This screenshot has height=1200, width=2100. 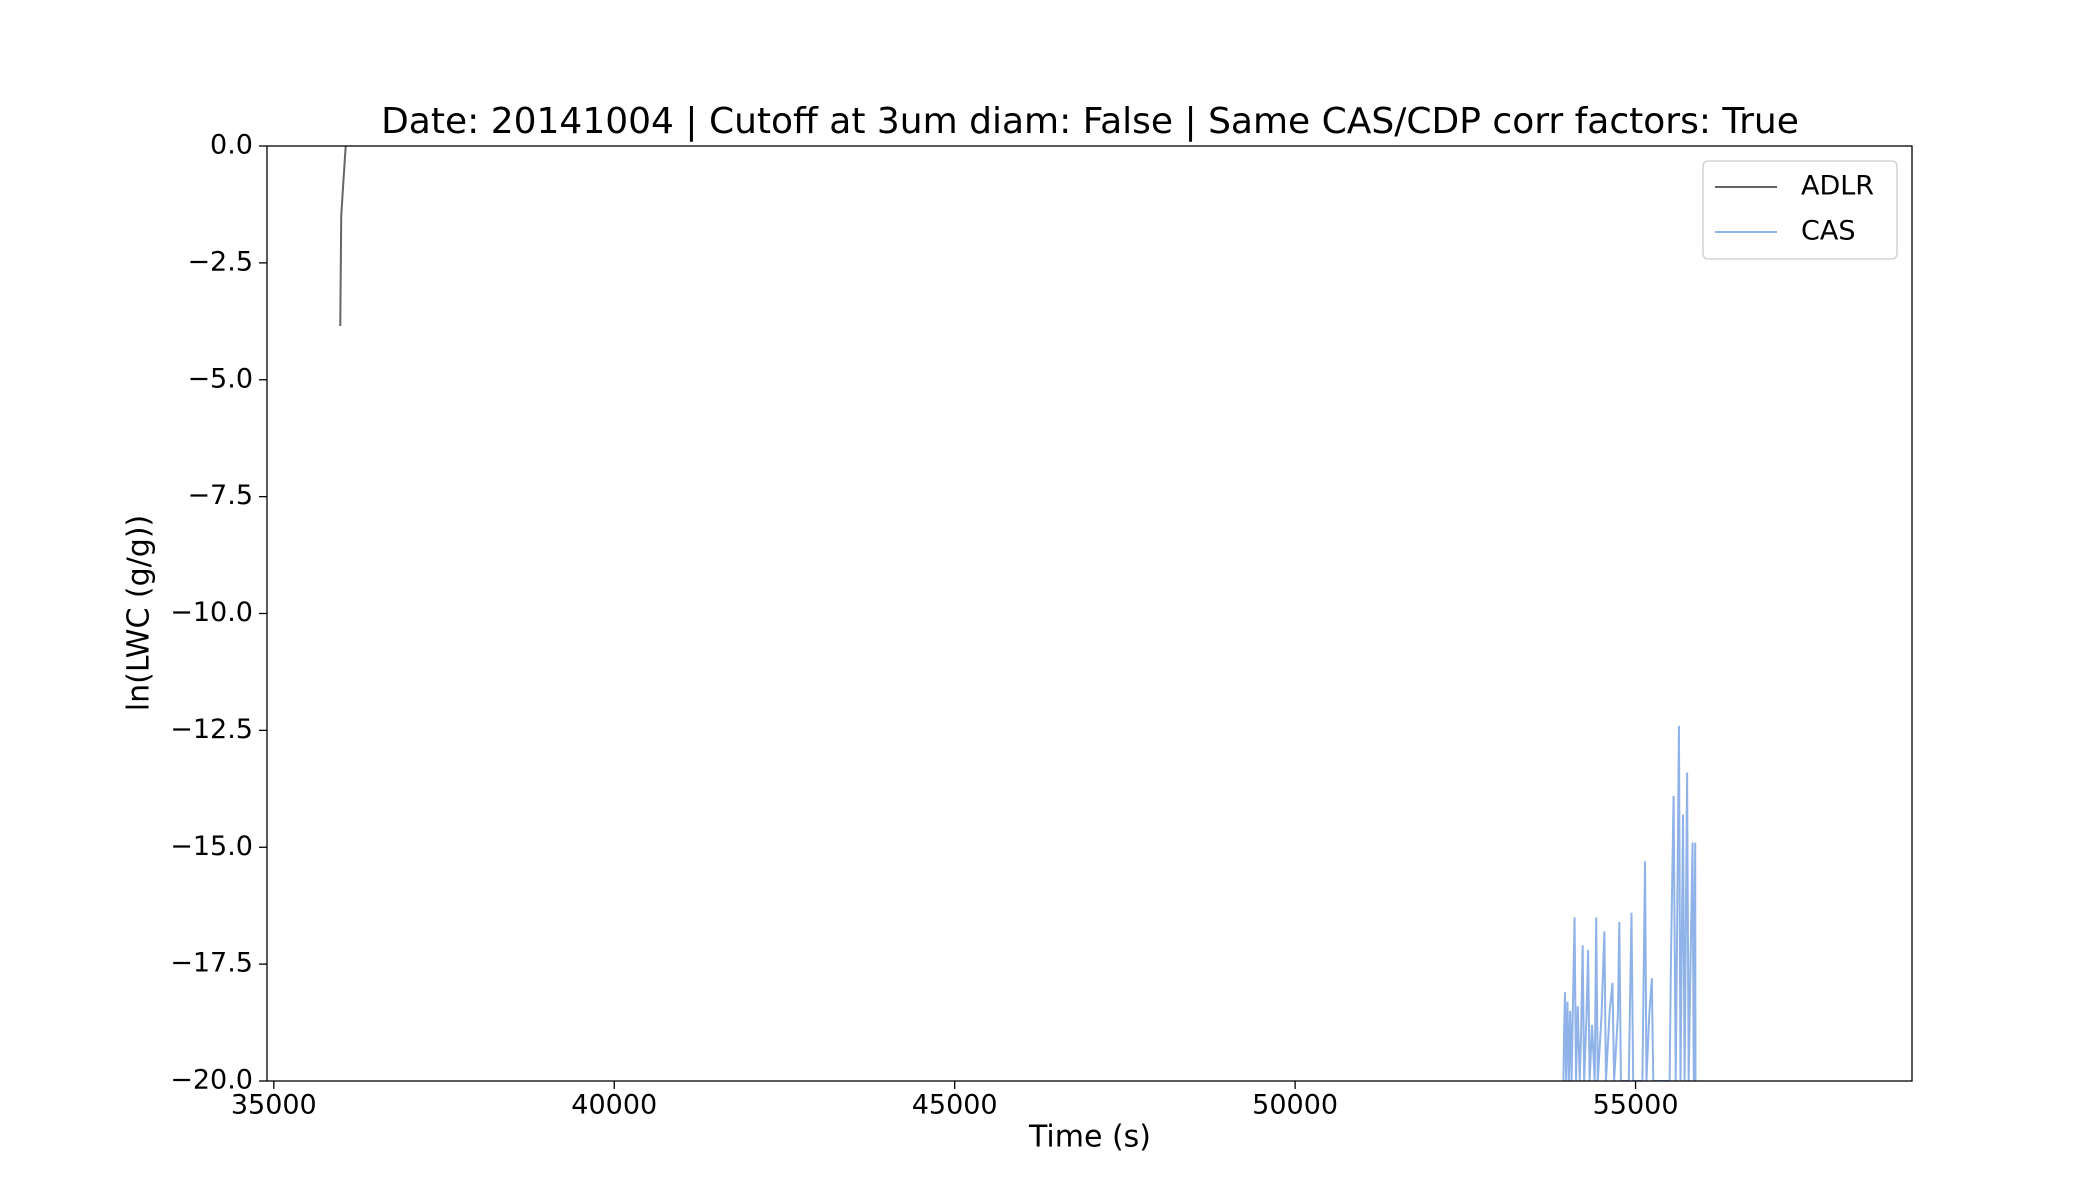 I want to click on legend-label: CAS, so click(x=1828, y=231).